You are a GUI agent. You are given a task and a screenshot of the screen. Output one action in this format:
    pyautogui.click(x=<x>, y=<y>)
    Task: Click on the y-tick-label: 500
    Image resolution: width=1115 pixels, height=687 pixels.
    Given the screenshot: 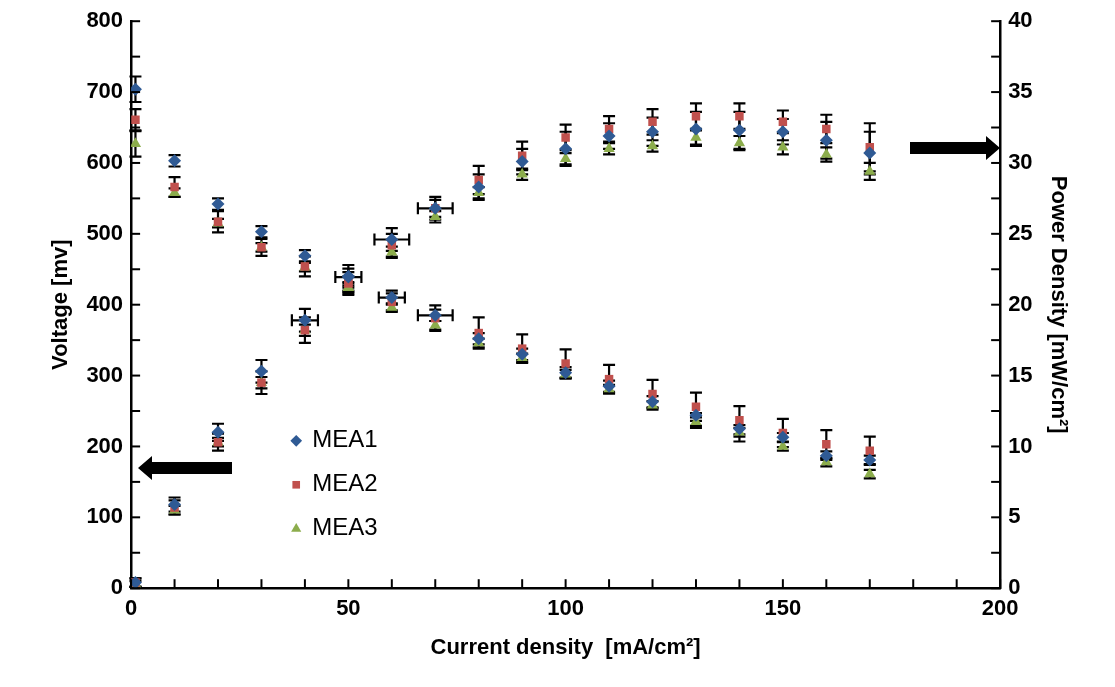 What is the action you would take?
    pyautogui.click(x=105, y=232)
    